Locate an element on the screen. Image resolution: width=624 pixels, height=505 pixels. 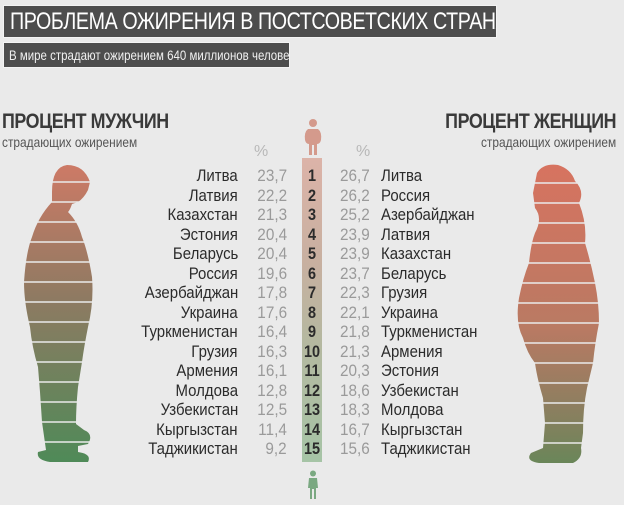
women-value: 18,6 is located at coordinates (355, 390).